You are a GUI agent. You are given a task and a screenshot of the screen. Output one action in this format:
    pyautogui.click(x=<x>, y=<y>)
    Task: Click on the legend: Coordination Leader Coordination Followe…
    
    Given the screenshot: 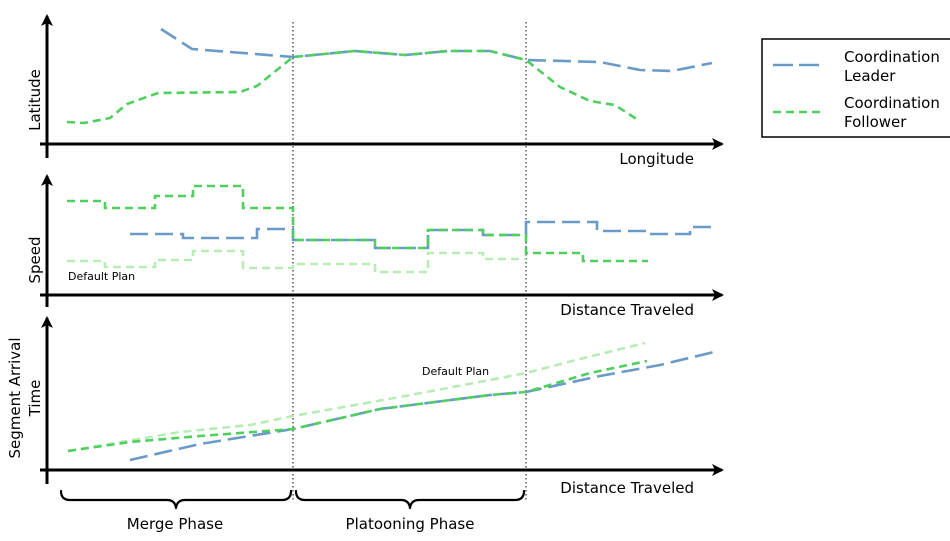 What is the action you would take?
    pyautogui.click(x=855, y=88)
    